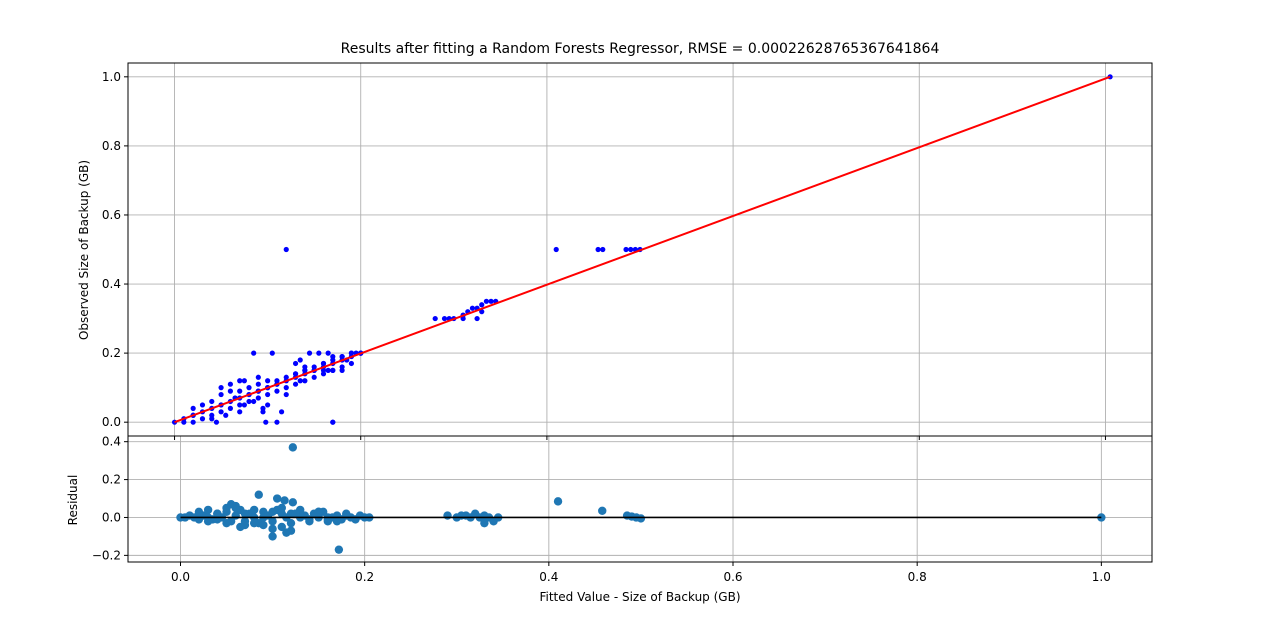  What do you see at coordinates (111, 146) in the screenshot?
I see `y-tick-label: 0.8` at bounding box center [111, 146].